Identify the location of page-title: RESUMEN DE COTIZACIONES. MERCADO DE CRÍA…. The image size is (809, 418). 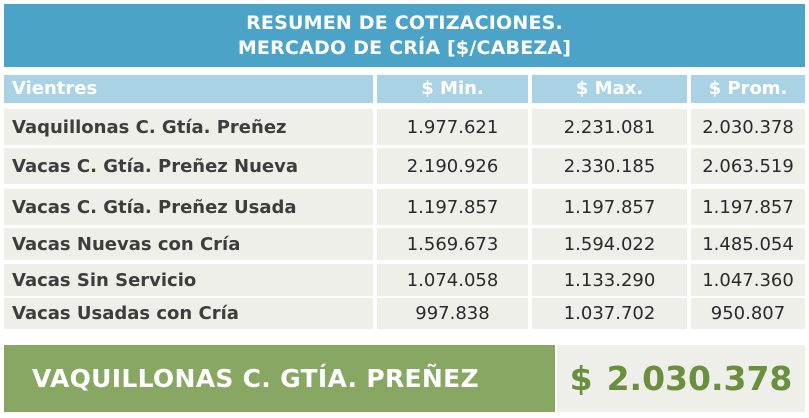
(404, 35).